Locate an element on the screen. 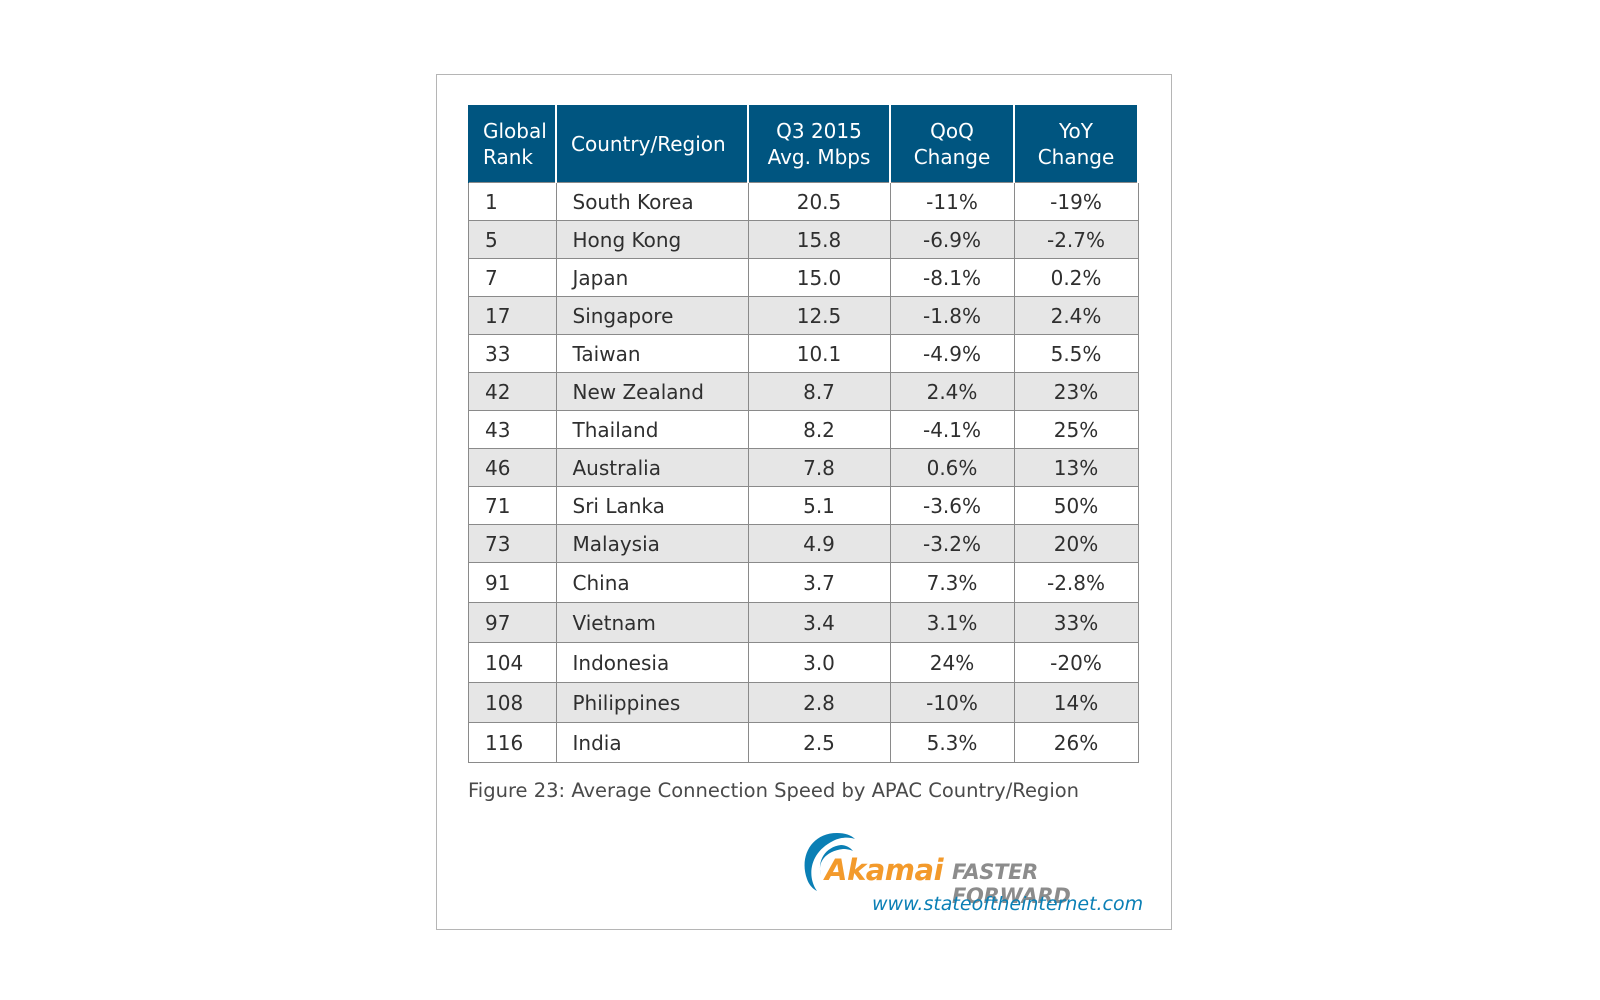 The image size is (1600, 1000). cell-avg-mbps: 15.0 is located at coordinates (819, 277).